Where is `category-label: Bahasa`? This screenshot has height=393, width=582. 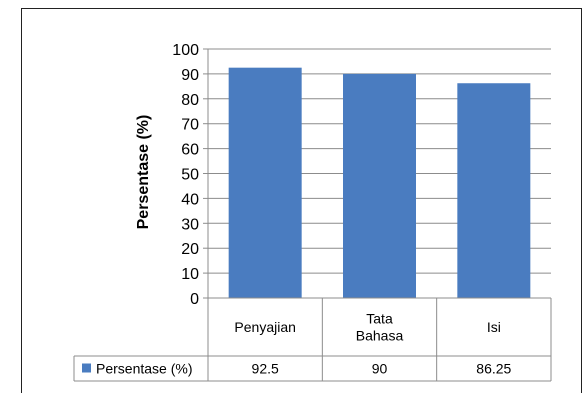
category-label: Bahasa is located at coordinates (380, 336).